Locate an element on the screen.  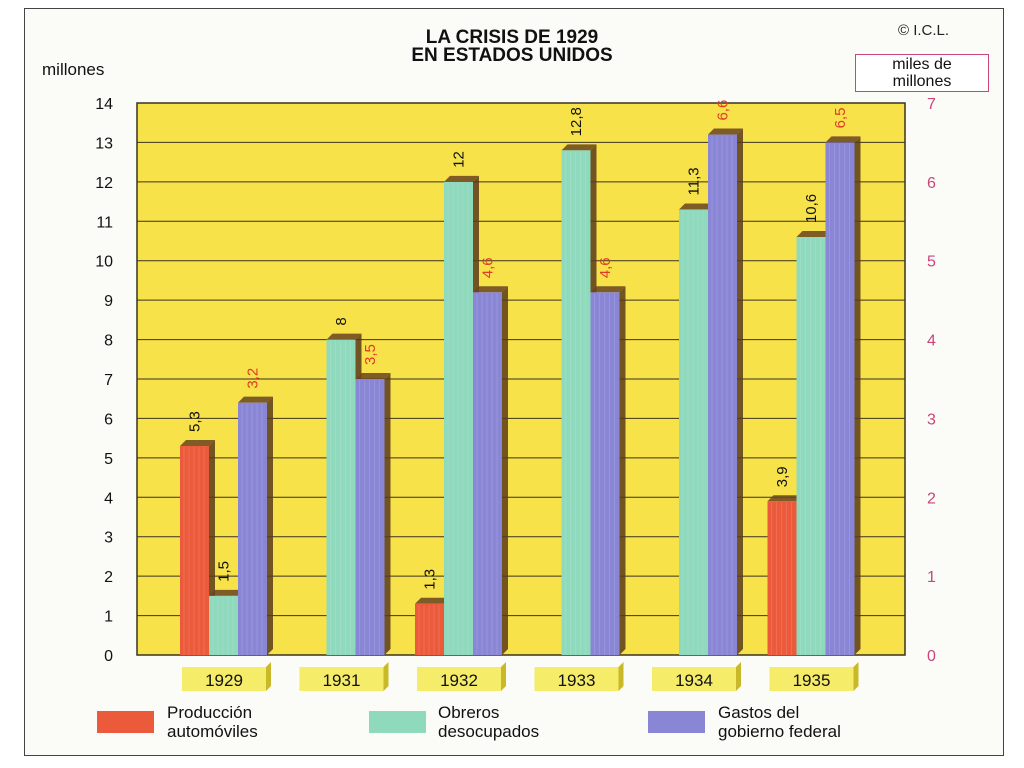
left-axis-tick-label: 4 is located at coordinates (108, 498).